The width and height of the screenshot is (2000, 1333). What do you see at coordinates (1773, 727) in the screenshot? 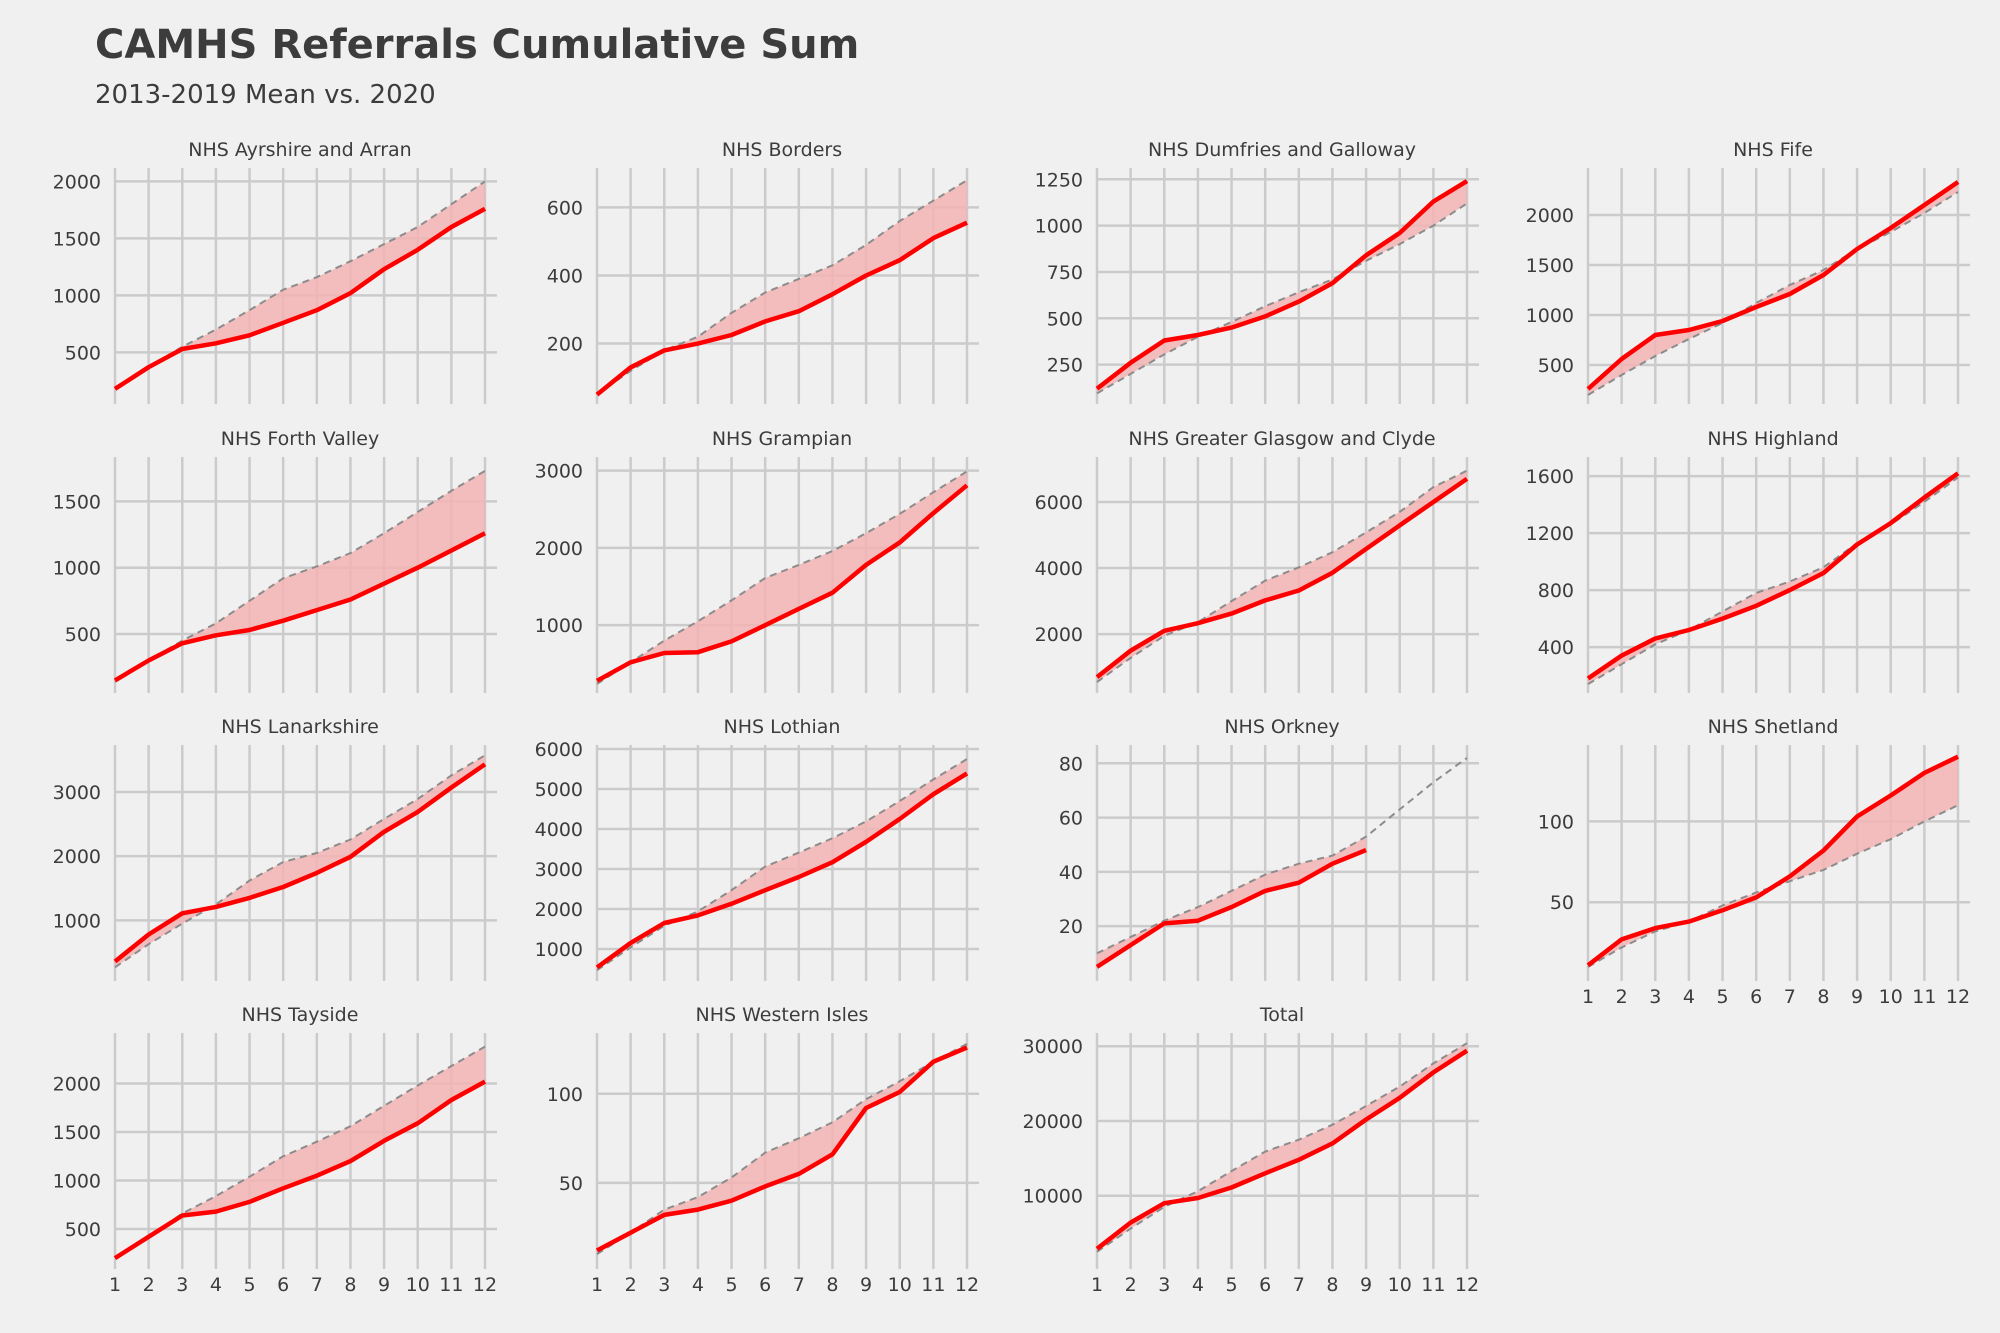
I see `panel-title: NHS Shetland` at bounding box center [1773, 727].